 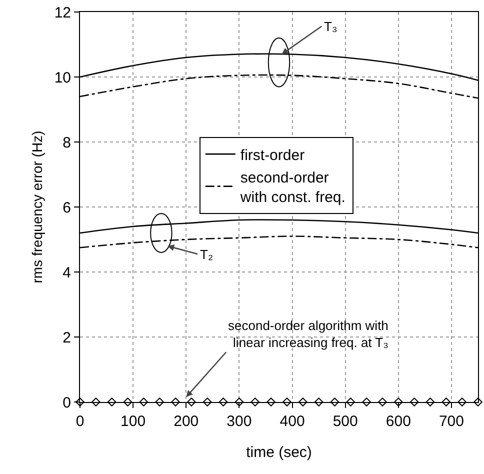 I want to click on y-tick-label: 10, so click(x=62, y=77).